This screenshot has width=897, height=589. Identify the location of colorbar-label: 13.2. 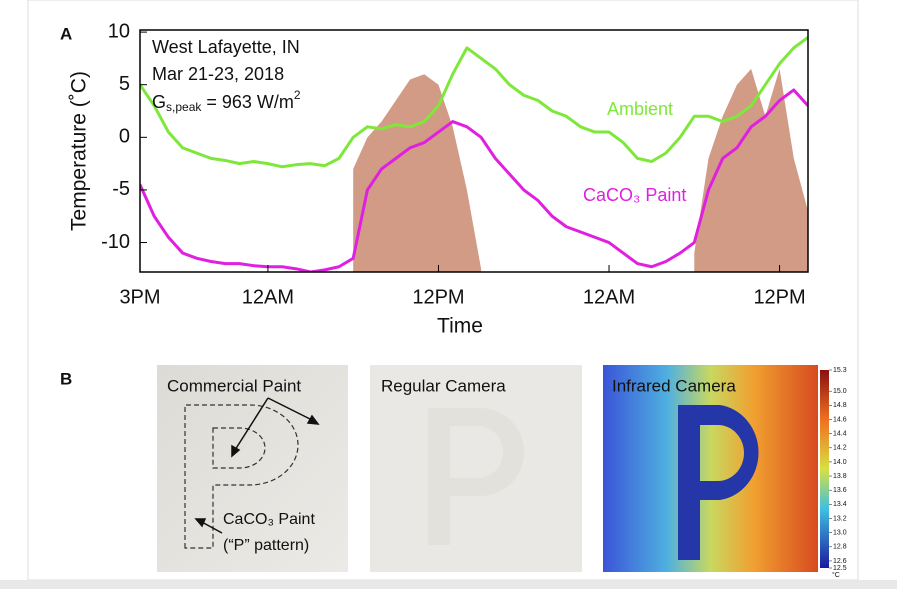
(840, 518).